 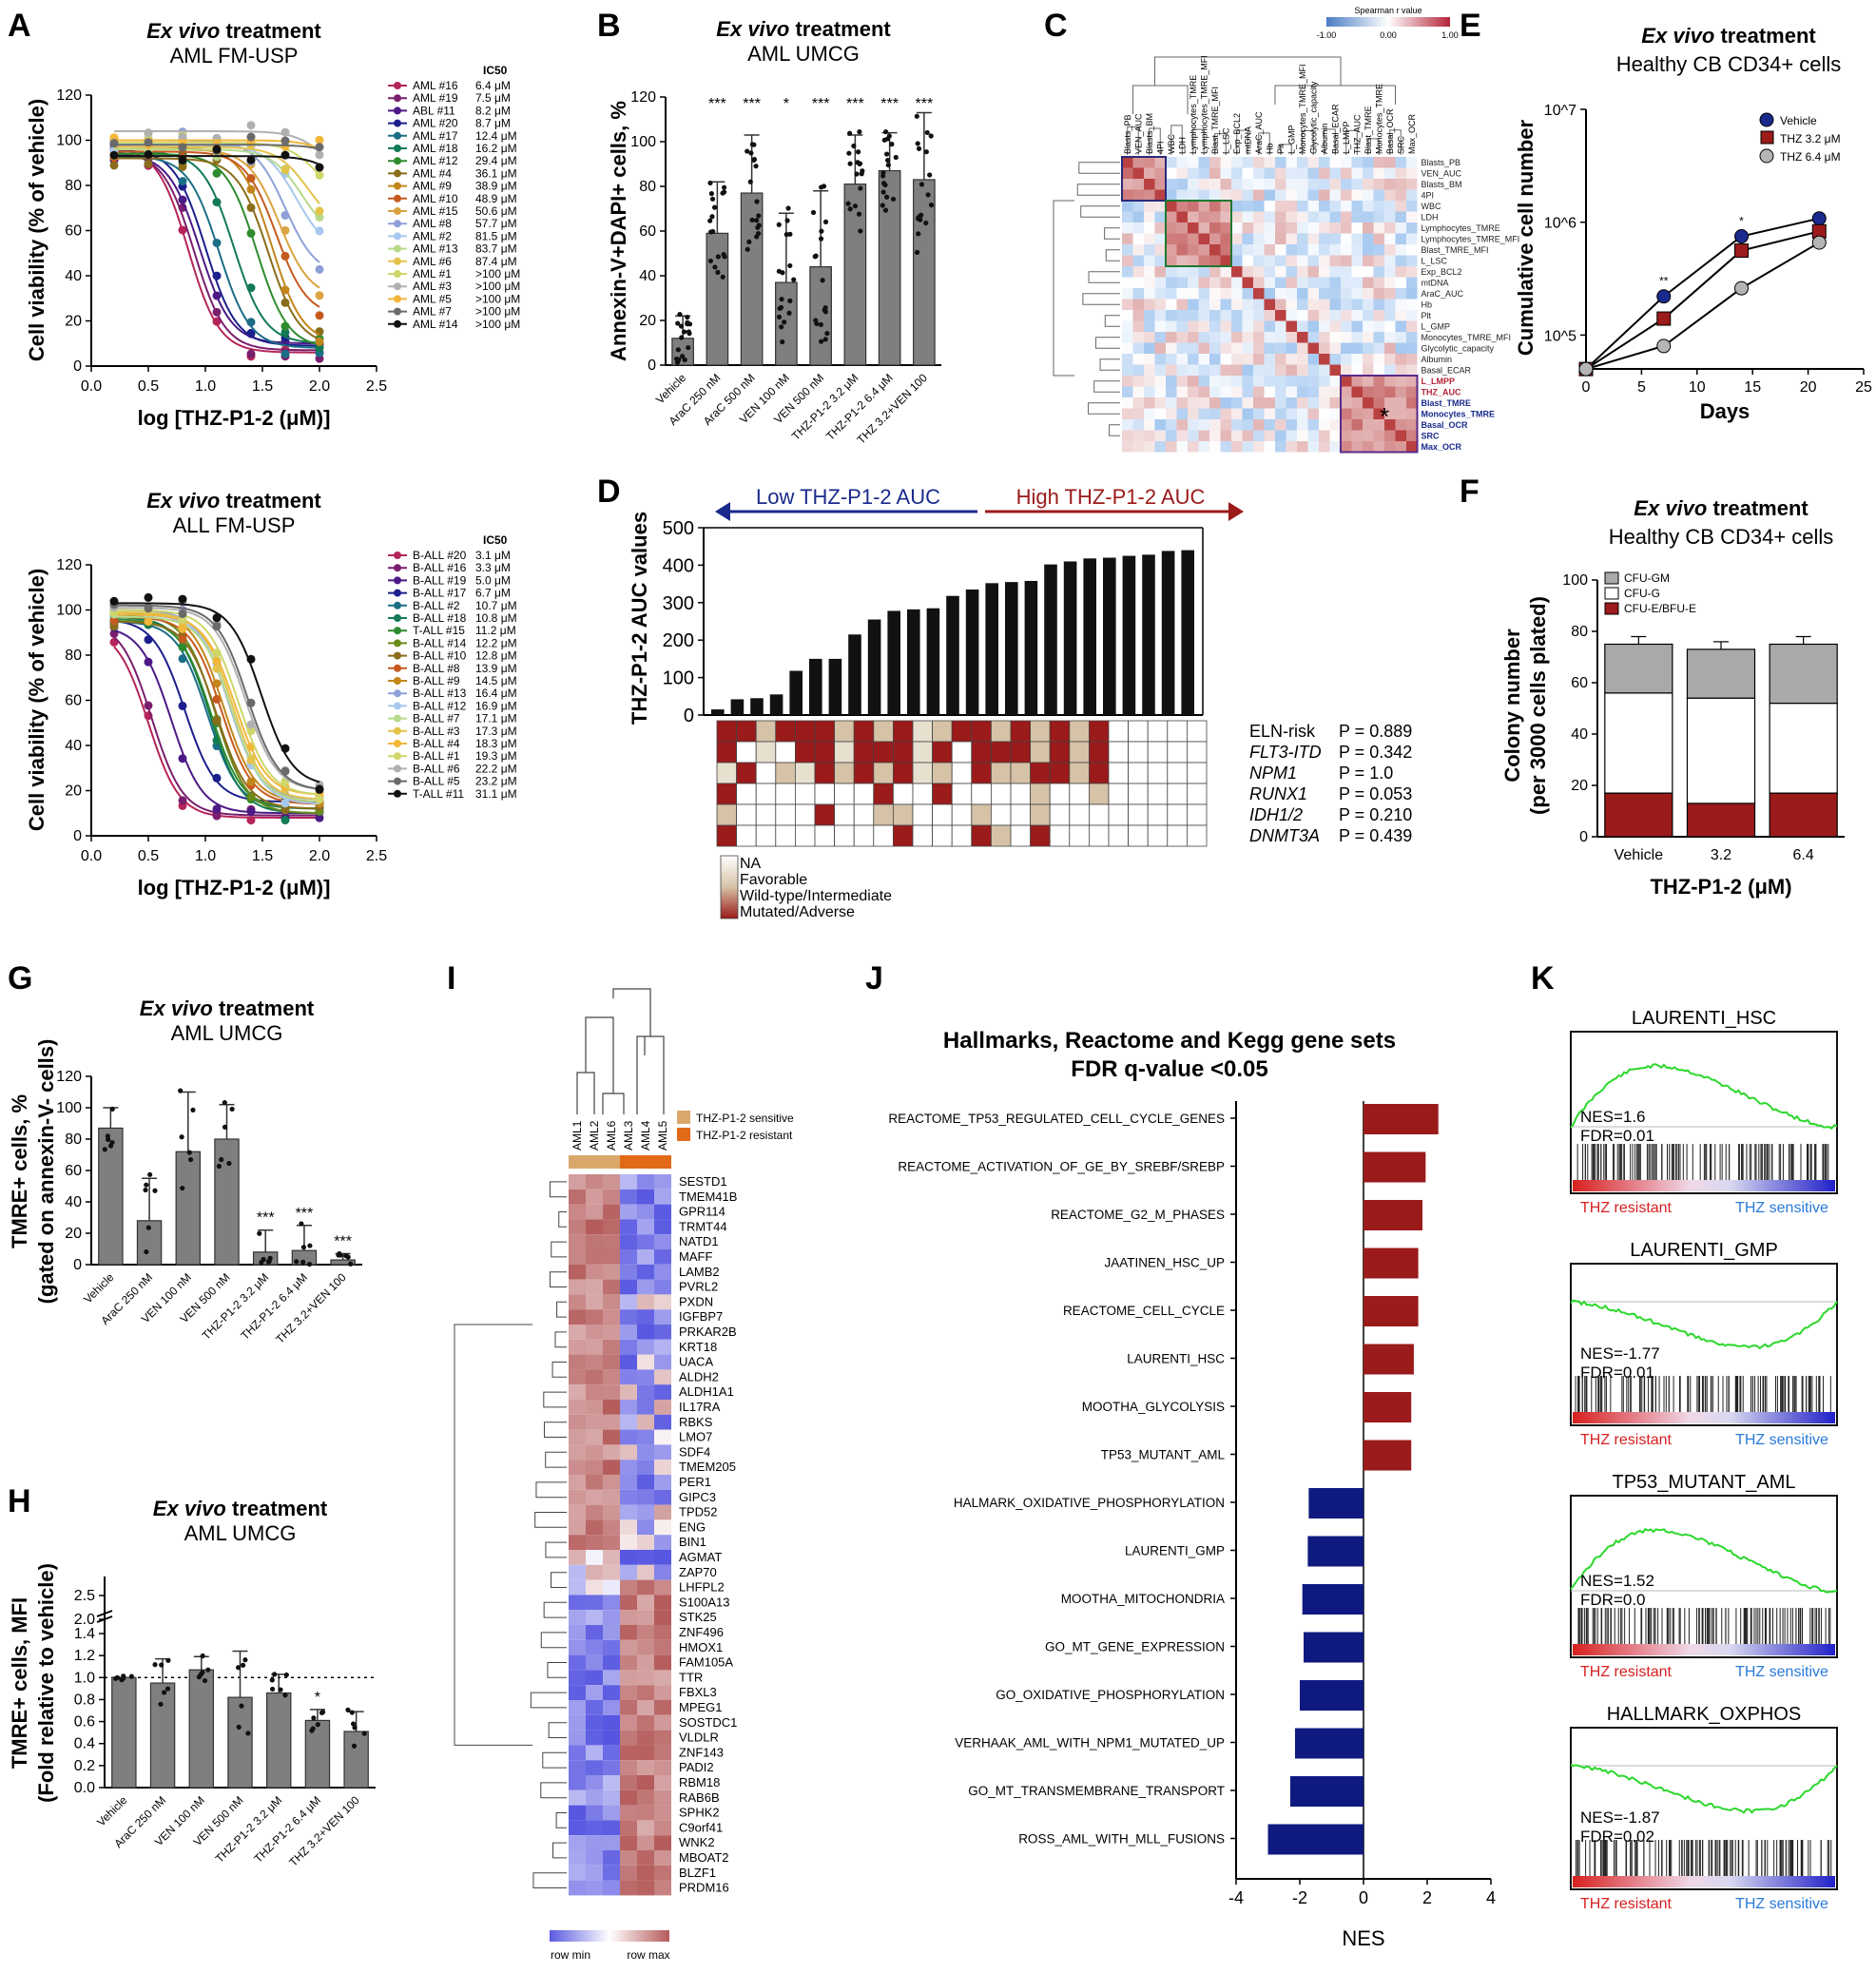 I want to click on x-tick-label: 2.5, so click(x=376, y=856).